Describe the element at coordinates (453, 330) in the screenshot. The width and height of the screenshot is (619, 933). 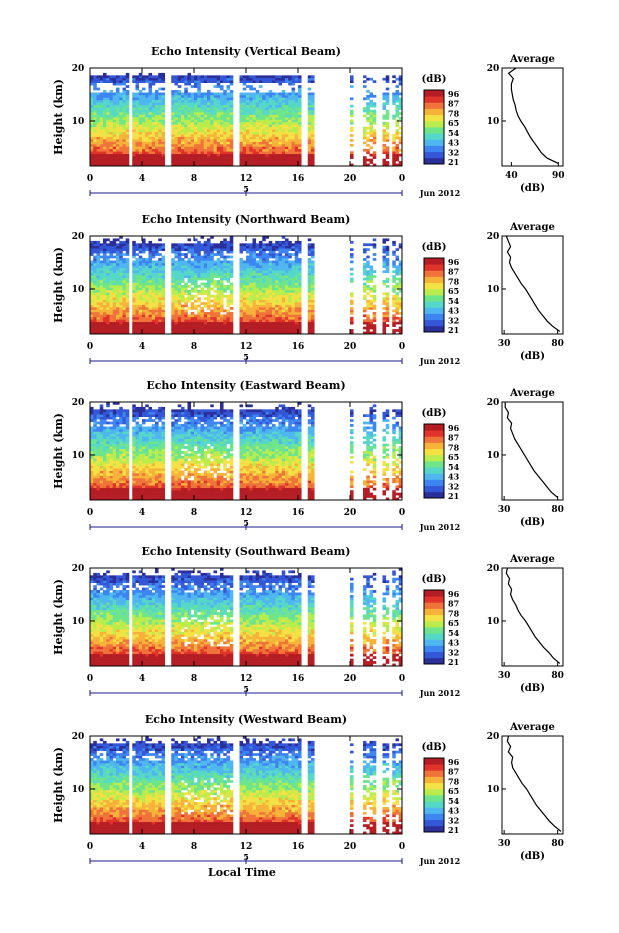
I see `colorbar-tick-label: 21` at that location.